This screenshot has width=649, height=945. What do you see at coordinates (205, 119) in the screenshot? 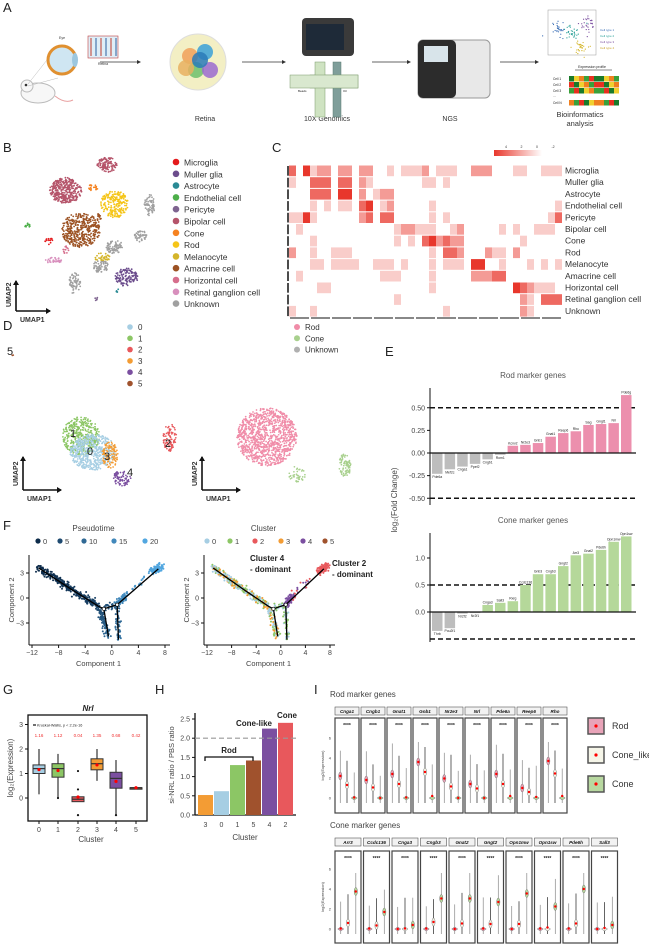
I see `step-label-retina: Retina` at bounding box center [205, 119].